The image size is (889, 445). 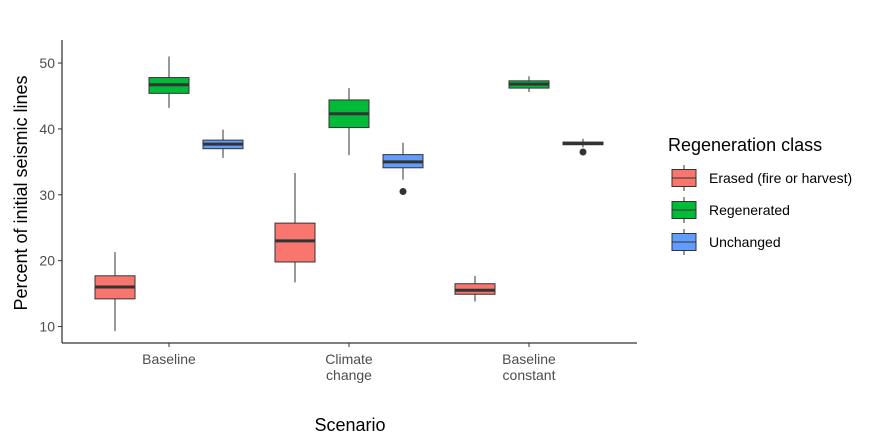 I want to click on y-tick-label: 30, so click(x=47, y=195).